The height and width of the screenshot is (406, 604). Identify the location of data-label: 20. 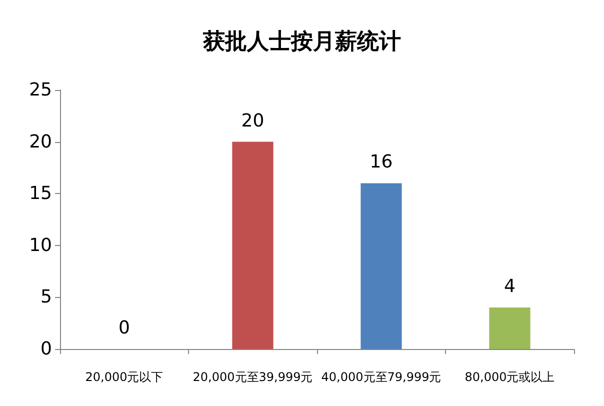
(252, 121).